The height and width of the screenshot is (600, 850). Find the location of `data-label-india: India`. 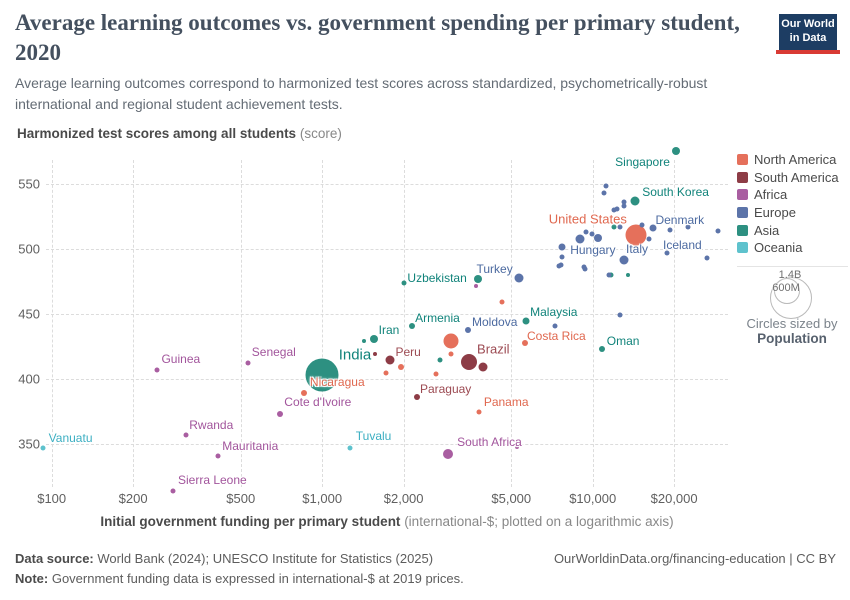

data-label-india: India is located at coordinates (355, 355).